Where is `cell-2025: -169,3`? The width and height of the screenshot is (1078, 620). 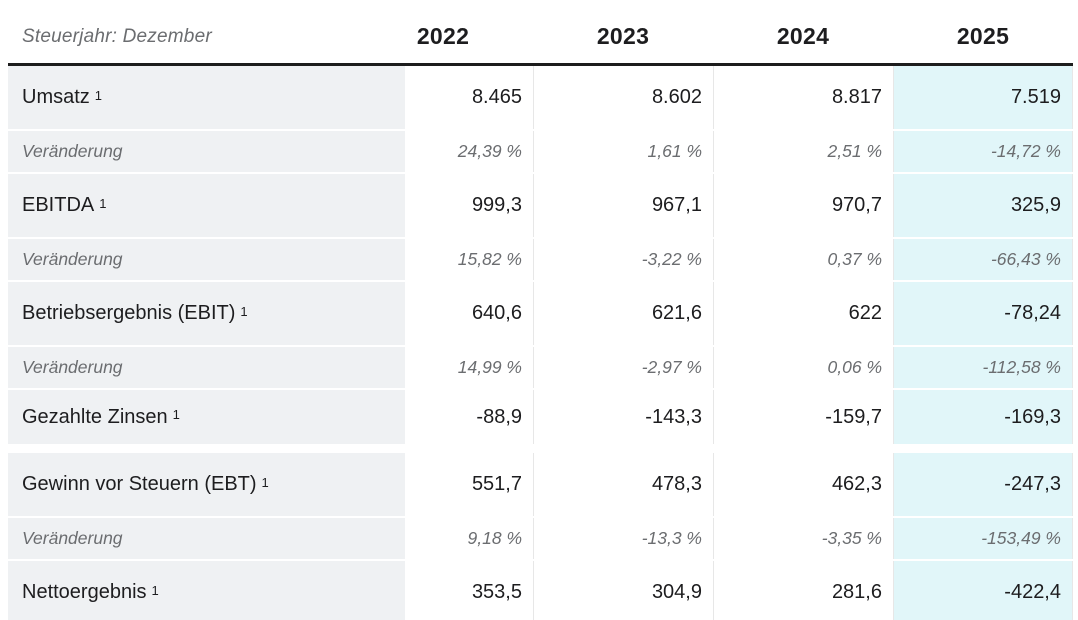
cell-2025: -169,3 is located at coordinates (983, 417).